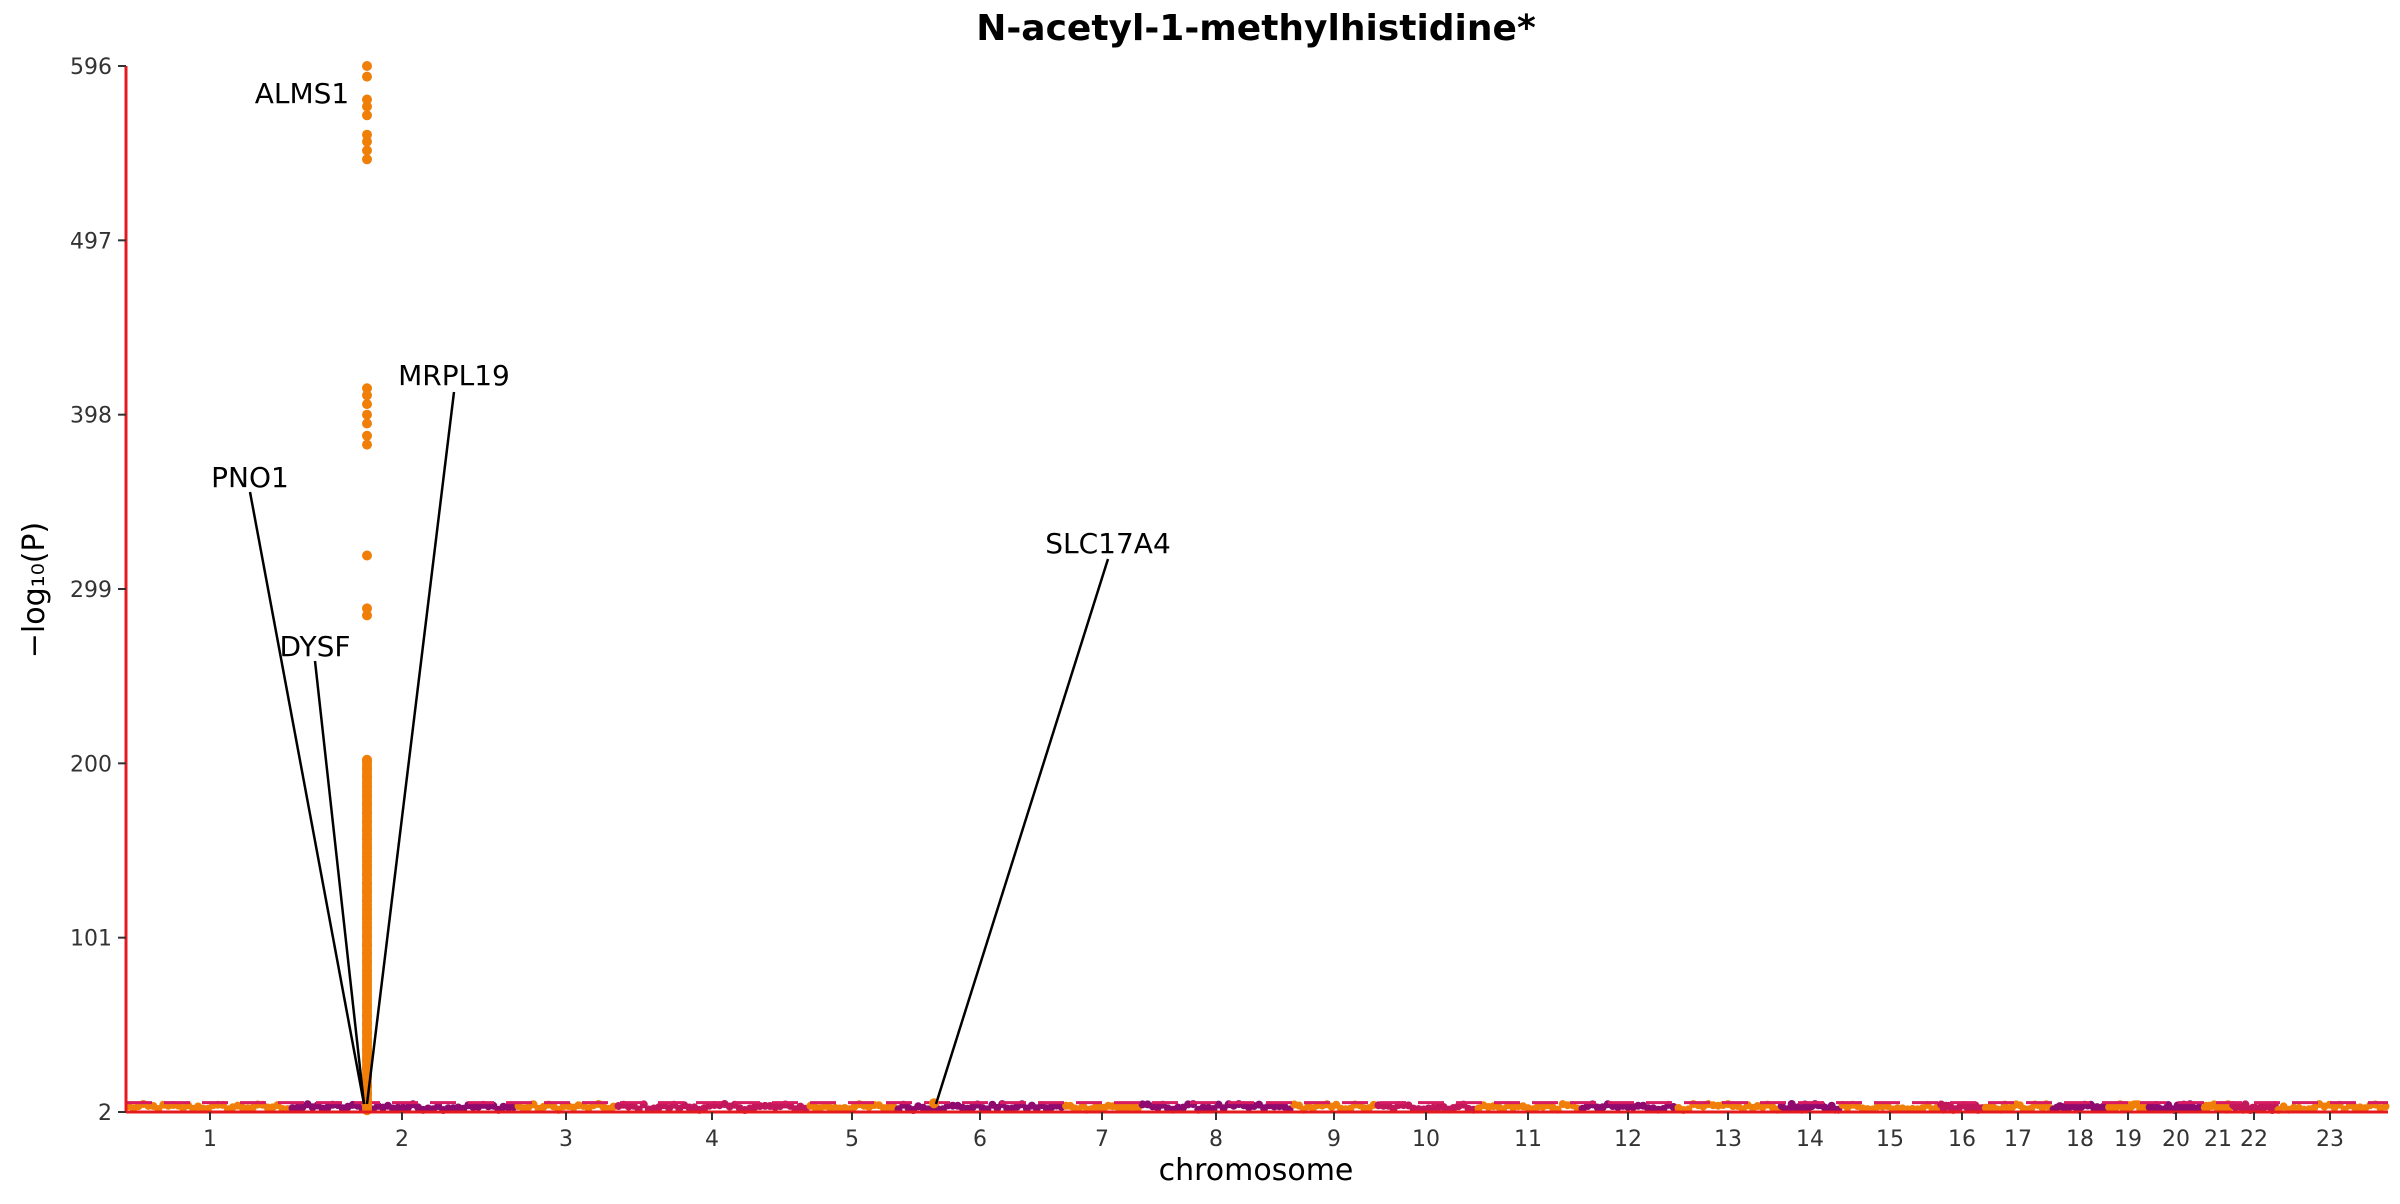  What do you see at coordinates (2218, 1139) in the screenshot?
I see `x-tick-label: 21` at bounding box center [2218, 1139].